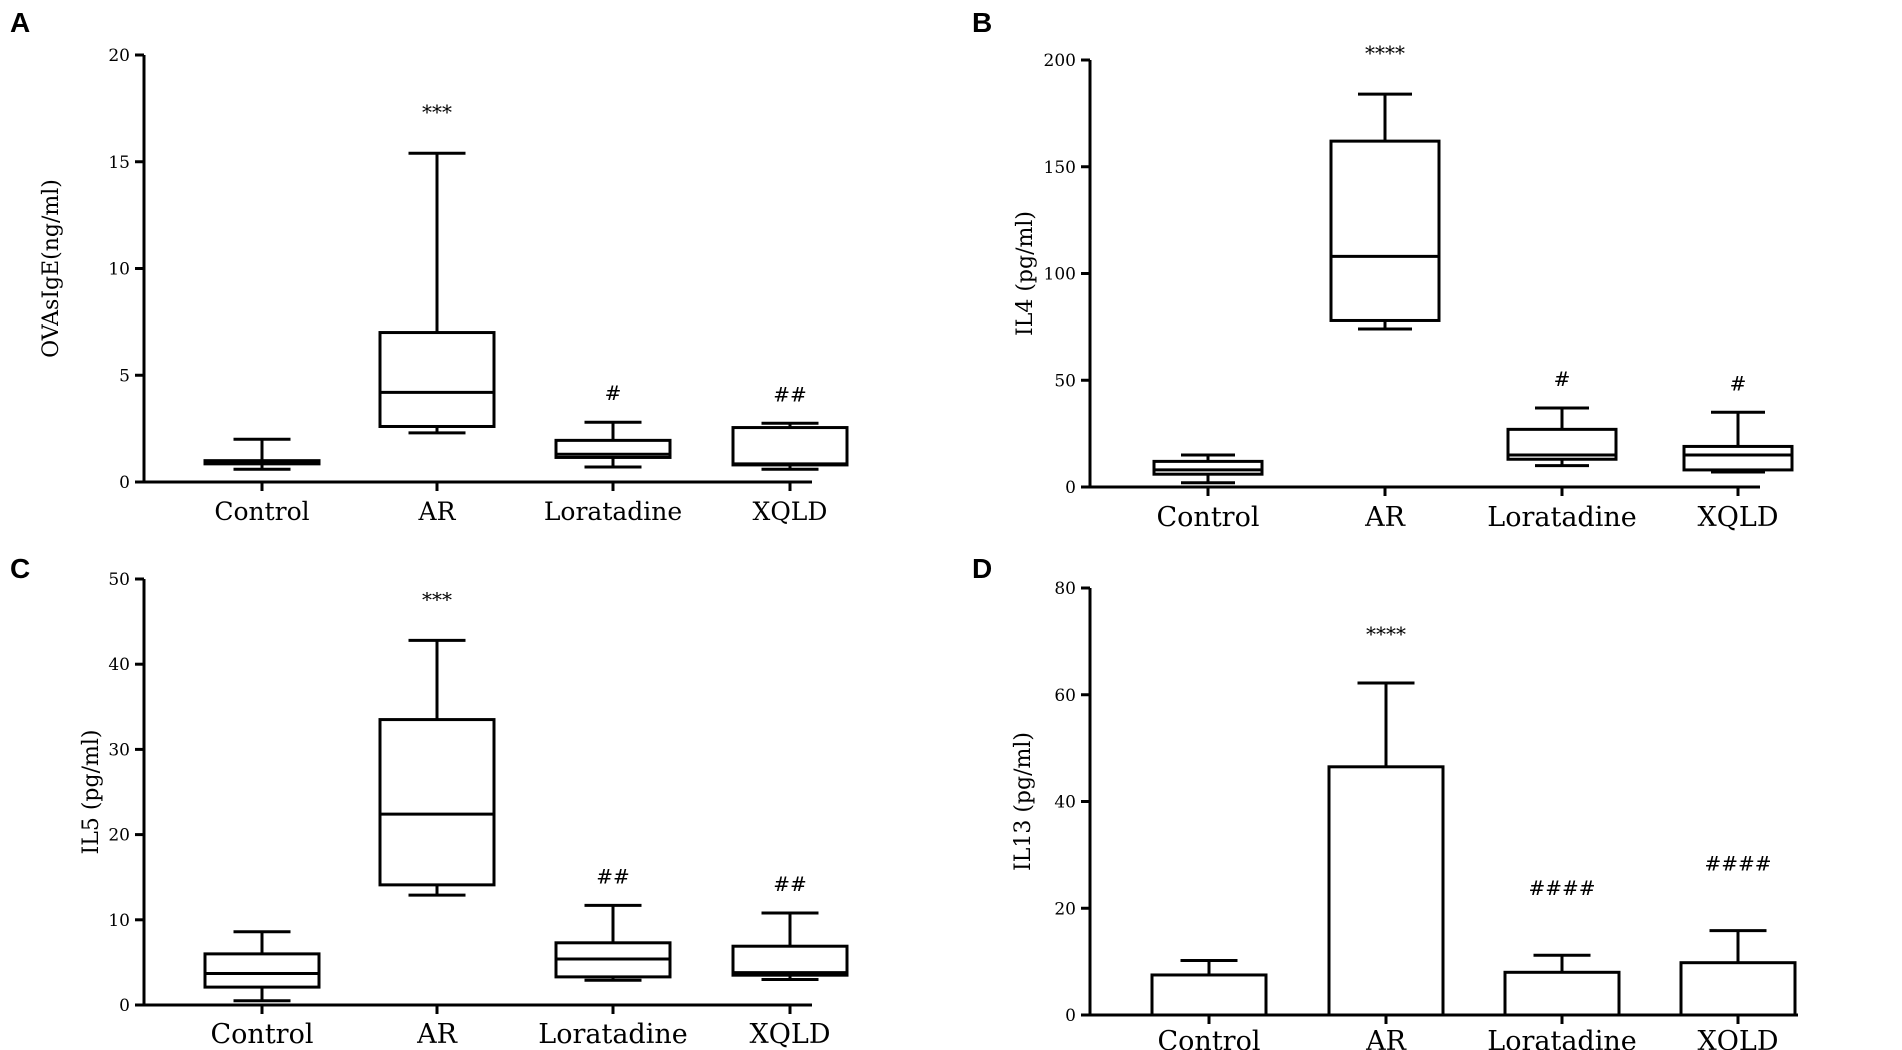 The image size is (1902, 1050). I want to click on y-axis-label: IL5 (pg/ml), so click(91, 792).